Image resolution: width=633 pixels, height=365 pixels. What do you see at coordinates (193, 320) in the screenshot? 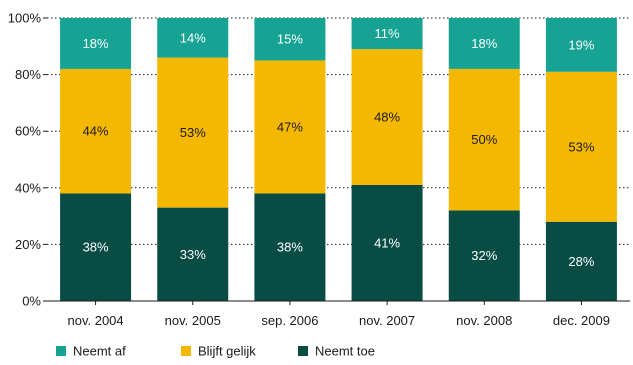
I see `x-tick-label: nov. 2005` at bounding box center [193, 320].